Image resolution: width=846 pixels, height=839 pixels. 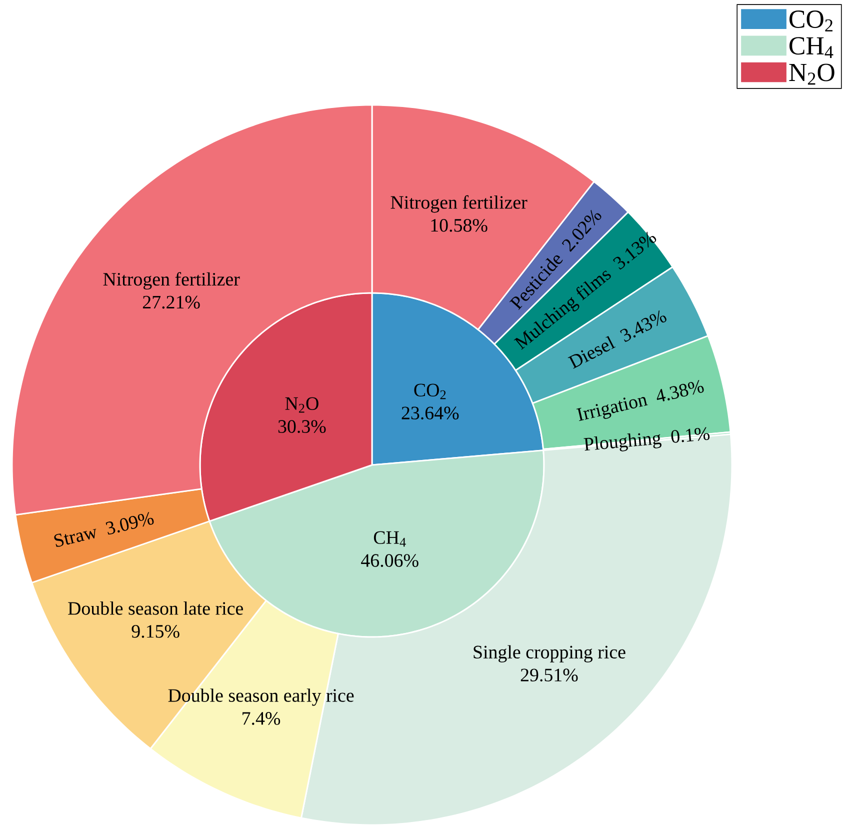 I want to click on data-label: 7.4%, so click(x=261, y=718).